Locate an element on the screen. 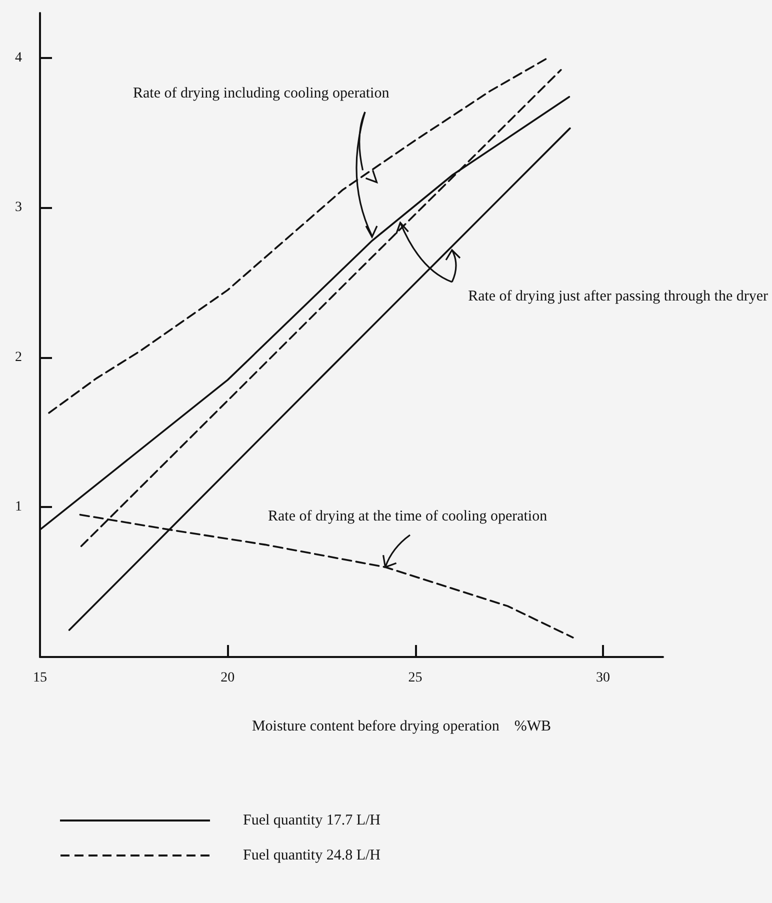 The width and height of the screenshot is (772, 903). annotation: Rate of drying just after passing through the dryer is located at coordinates (618, 296).